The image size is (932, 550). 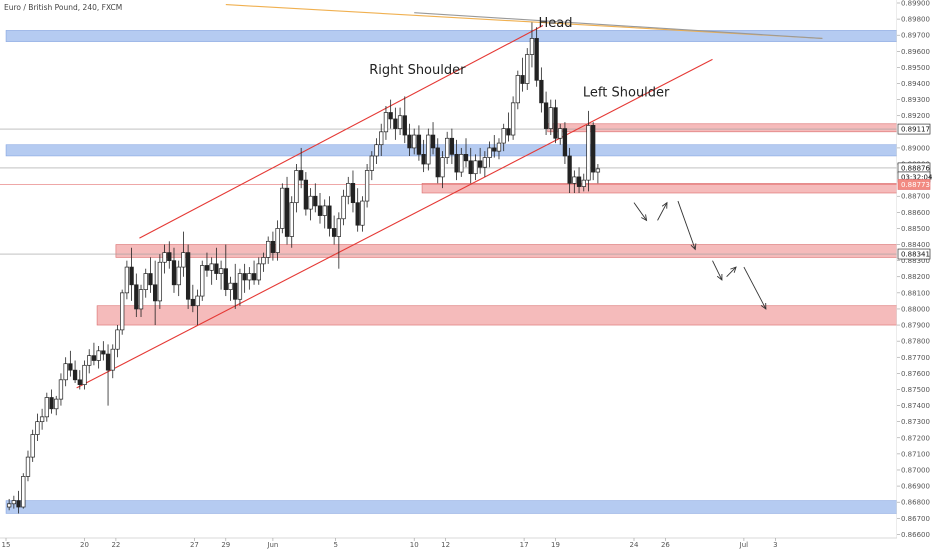 What do you see at coordinates (451, 507) in the screenshot?
I see `zone-blue` at bounding box center [451, 507].